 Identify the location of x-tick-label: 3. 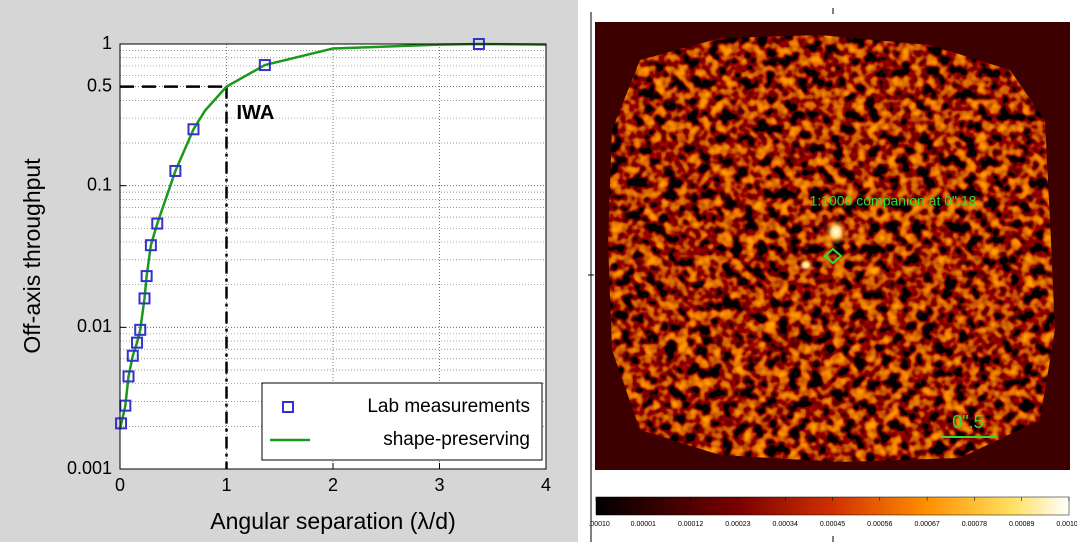
(439, 485).